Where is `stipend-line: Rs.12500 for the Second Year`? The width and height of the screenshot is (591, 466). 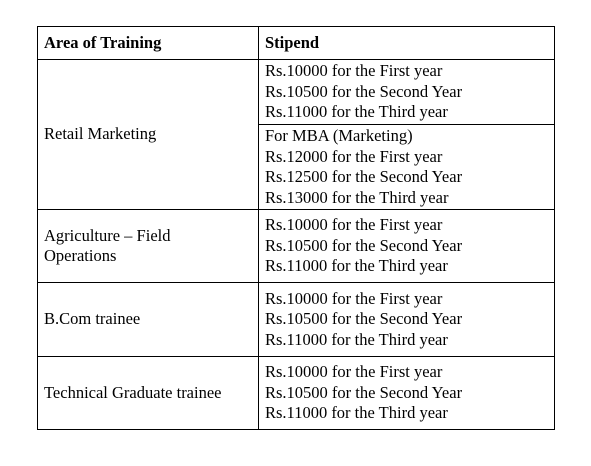
stipend-line: Rs.12500 for the Second Year is located at coordinates (364, 176).